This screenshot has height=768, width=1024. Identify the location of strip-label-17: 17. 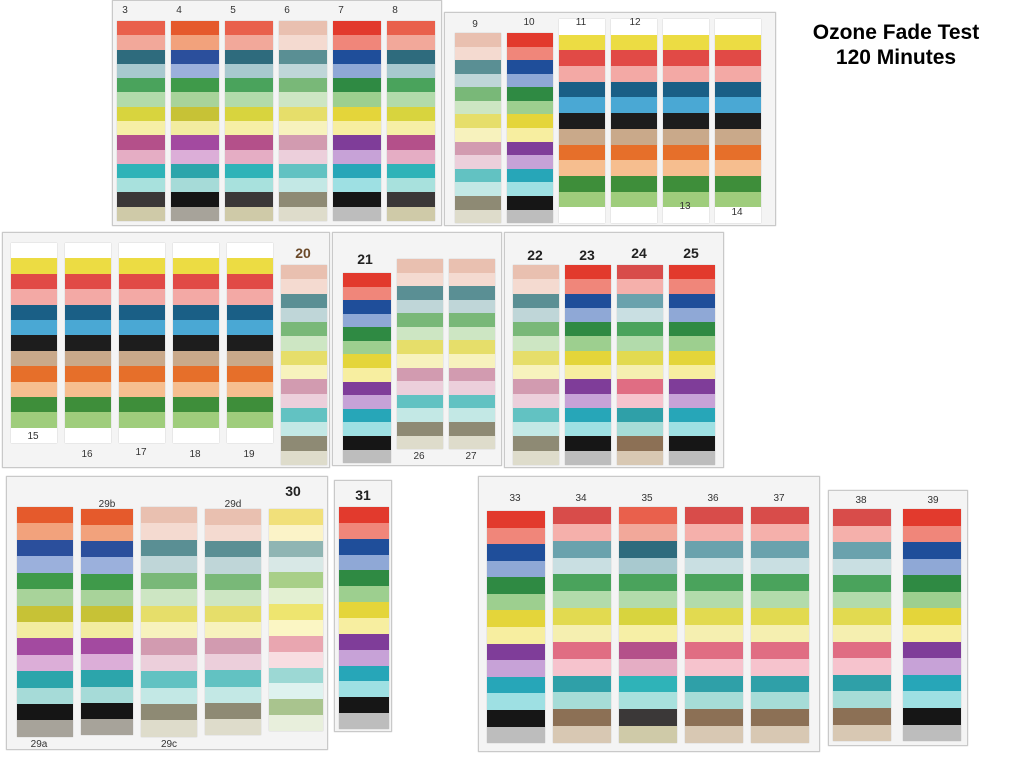
(141, 452).